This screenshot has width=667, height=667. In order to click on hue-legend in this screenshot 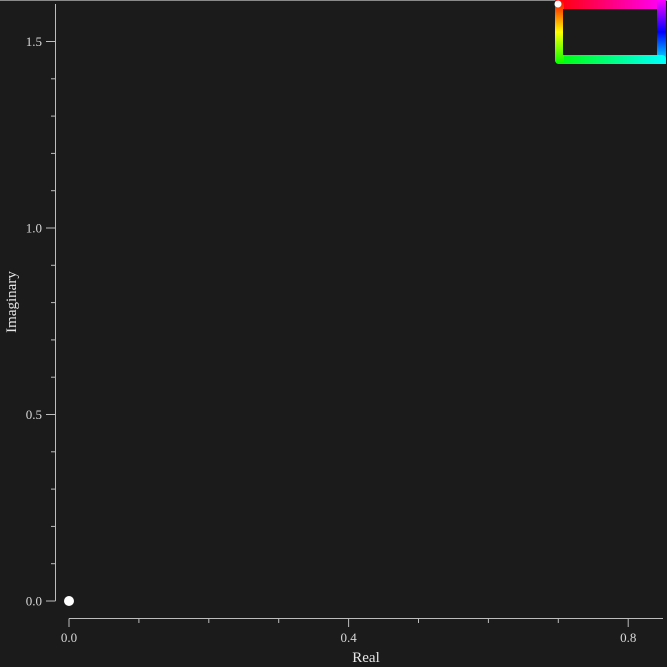, I will do `click(610, 32)`.